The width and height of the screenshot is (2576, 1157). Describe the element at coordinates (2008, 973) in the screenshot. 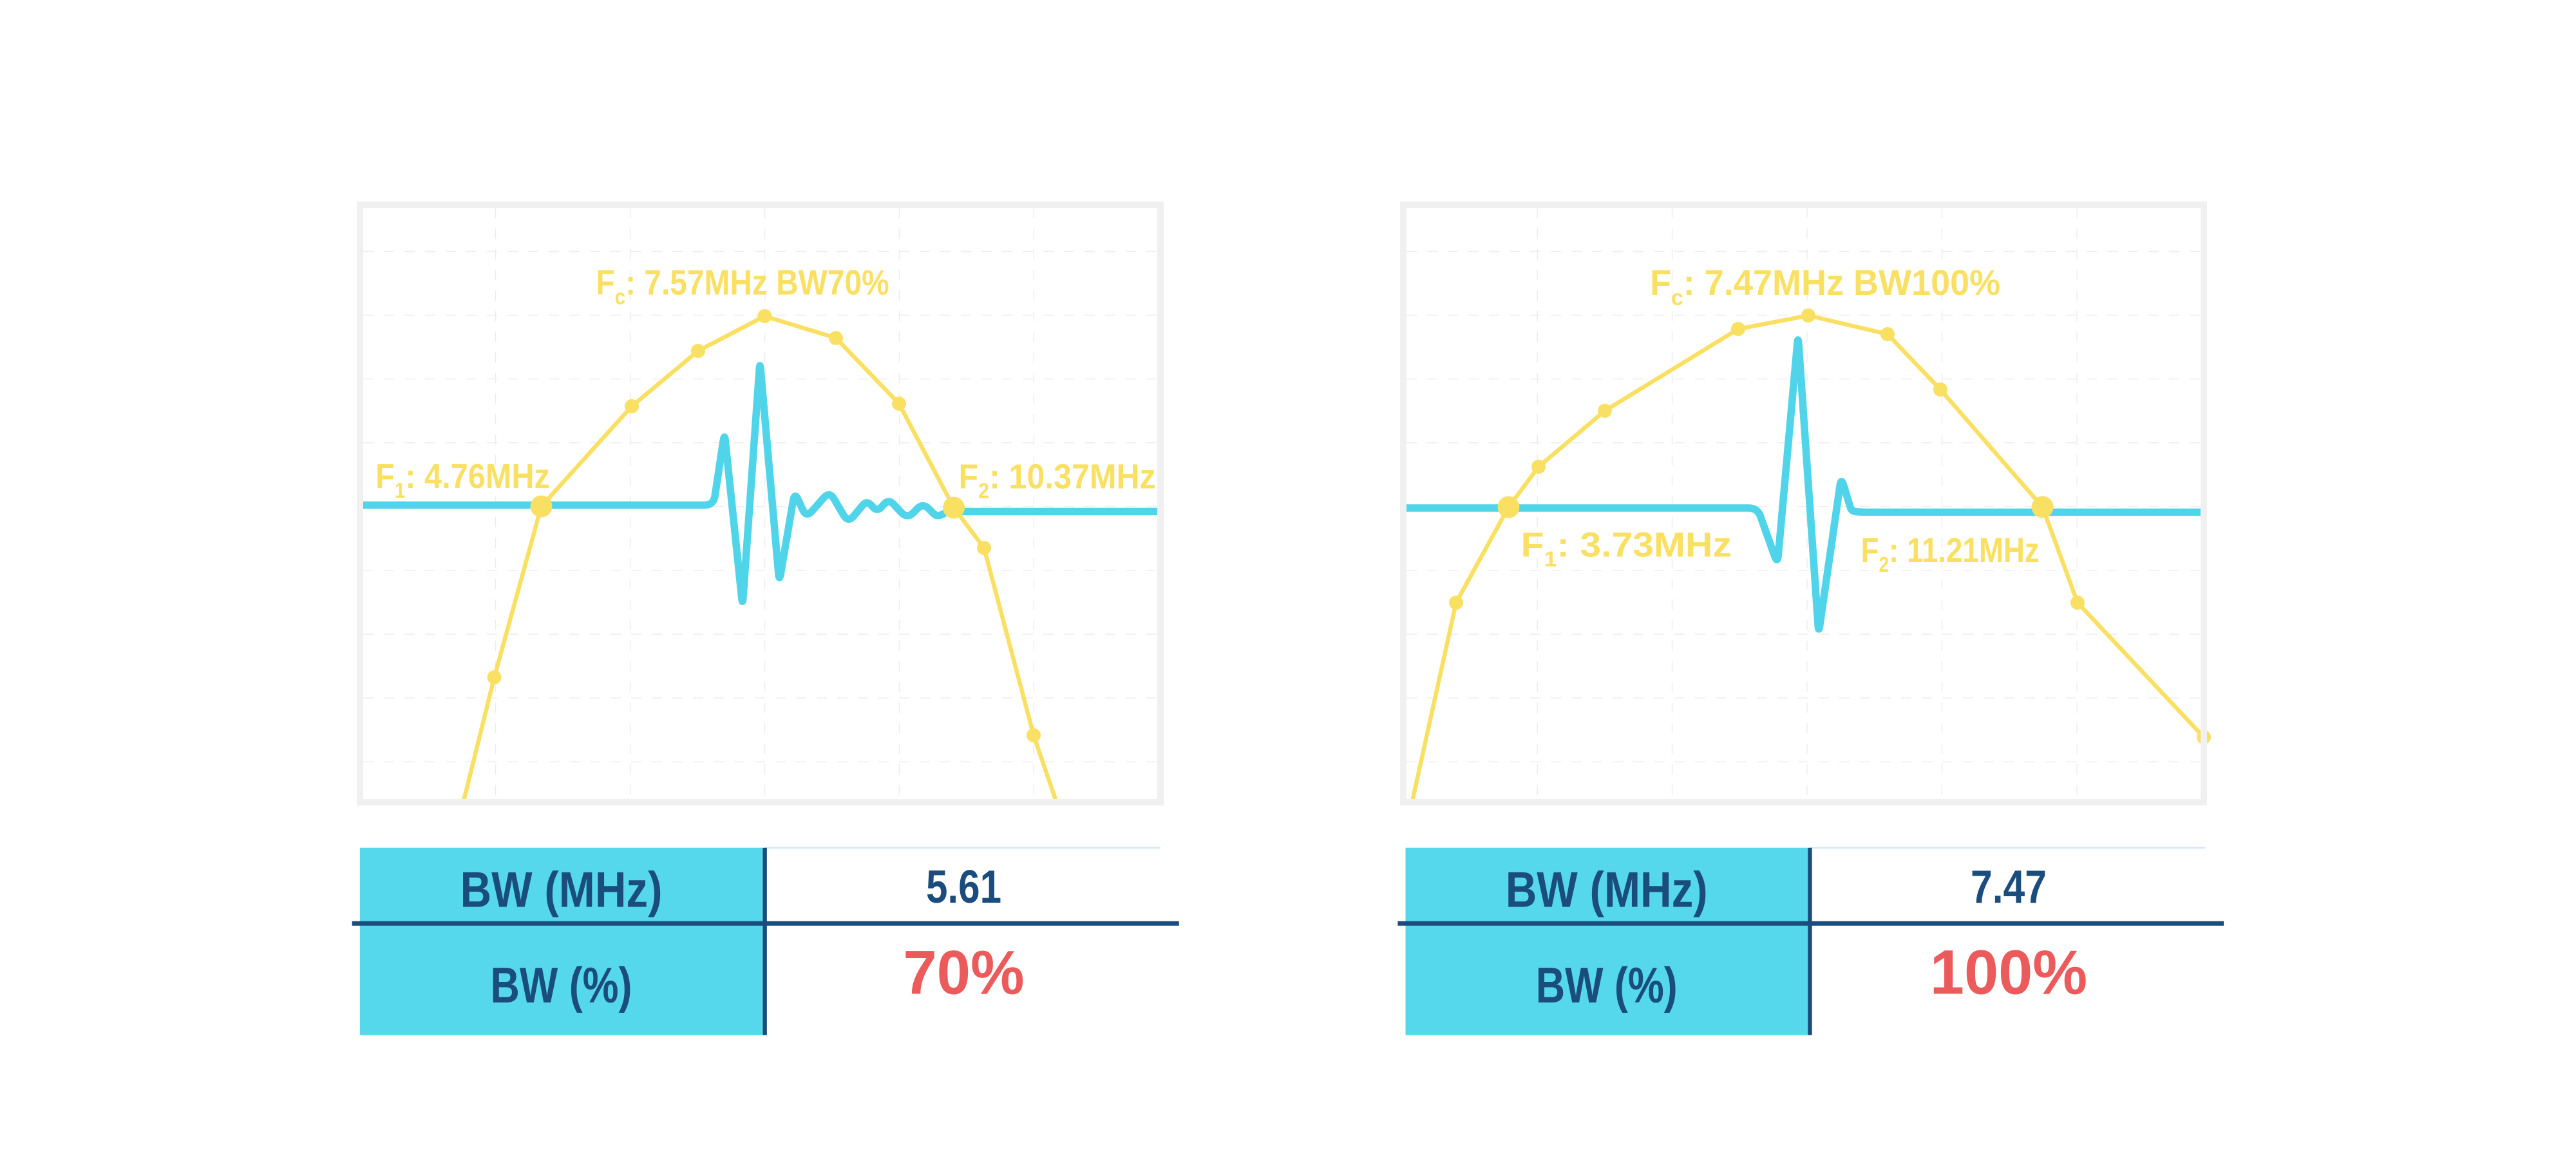

I see `svg-text: 100%` at that location.